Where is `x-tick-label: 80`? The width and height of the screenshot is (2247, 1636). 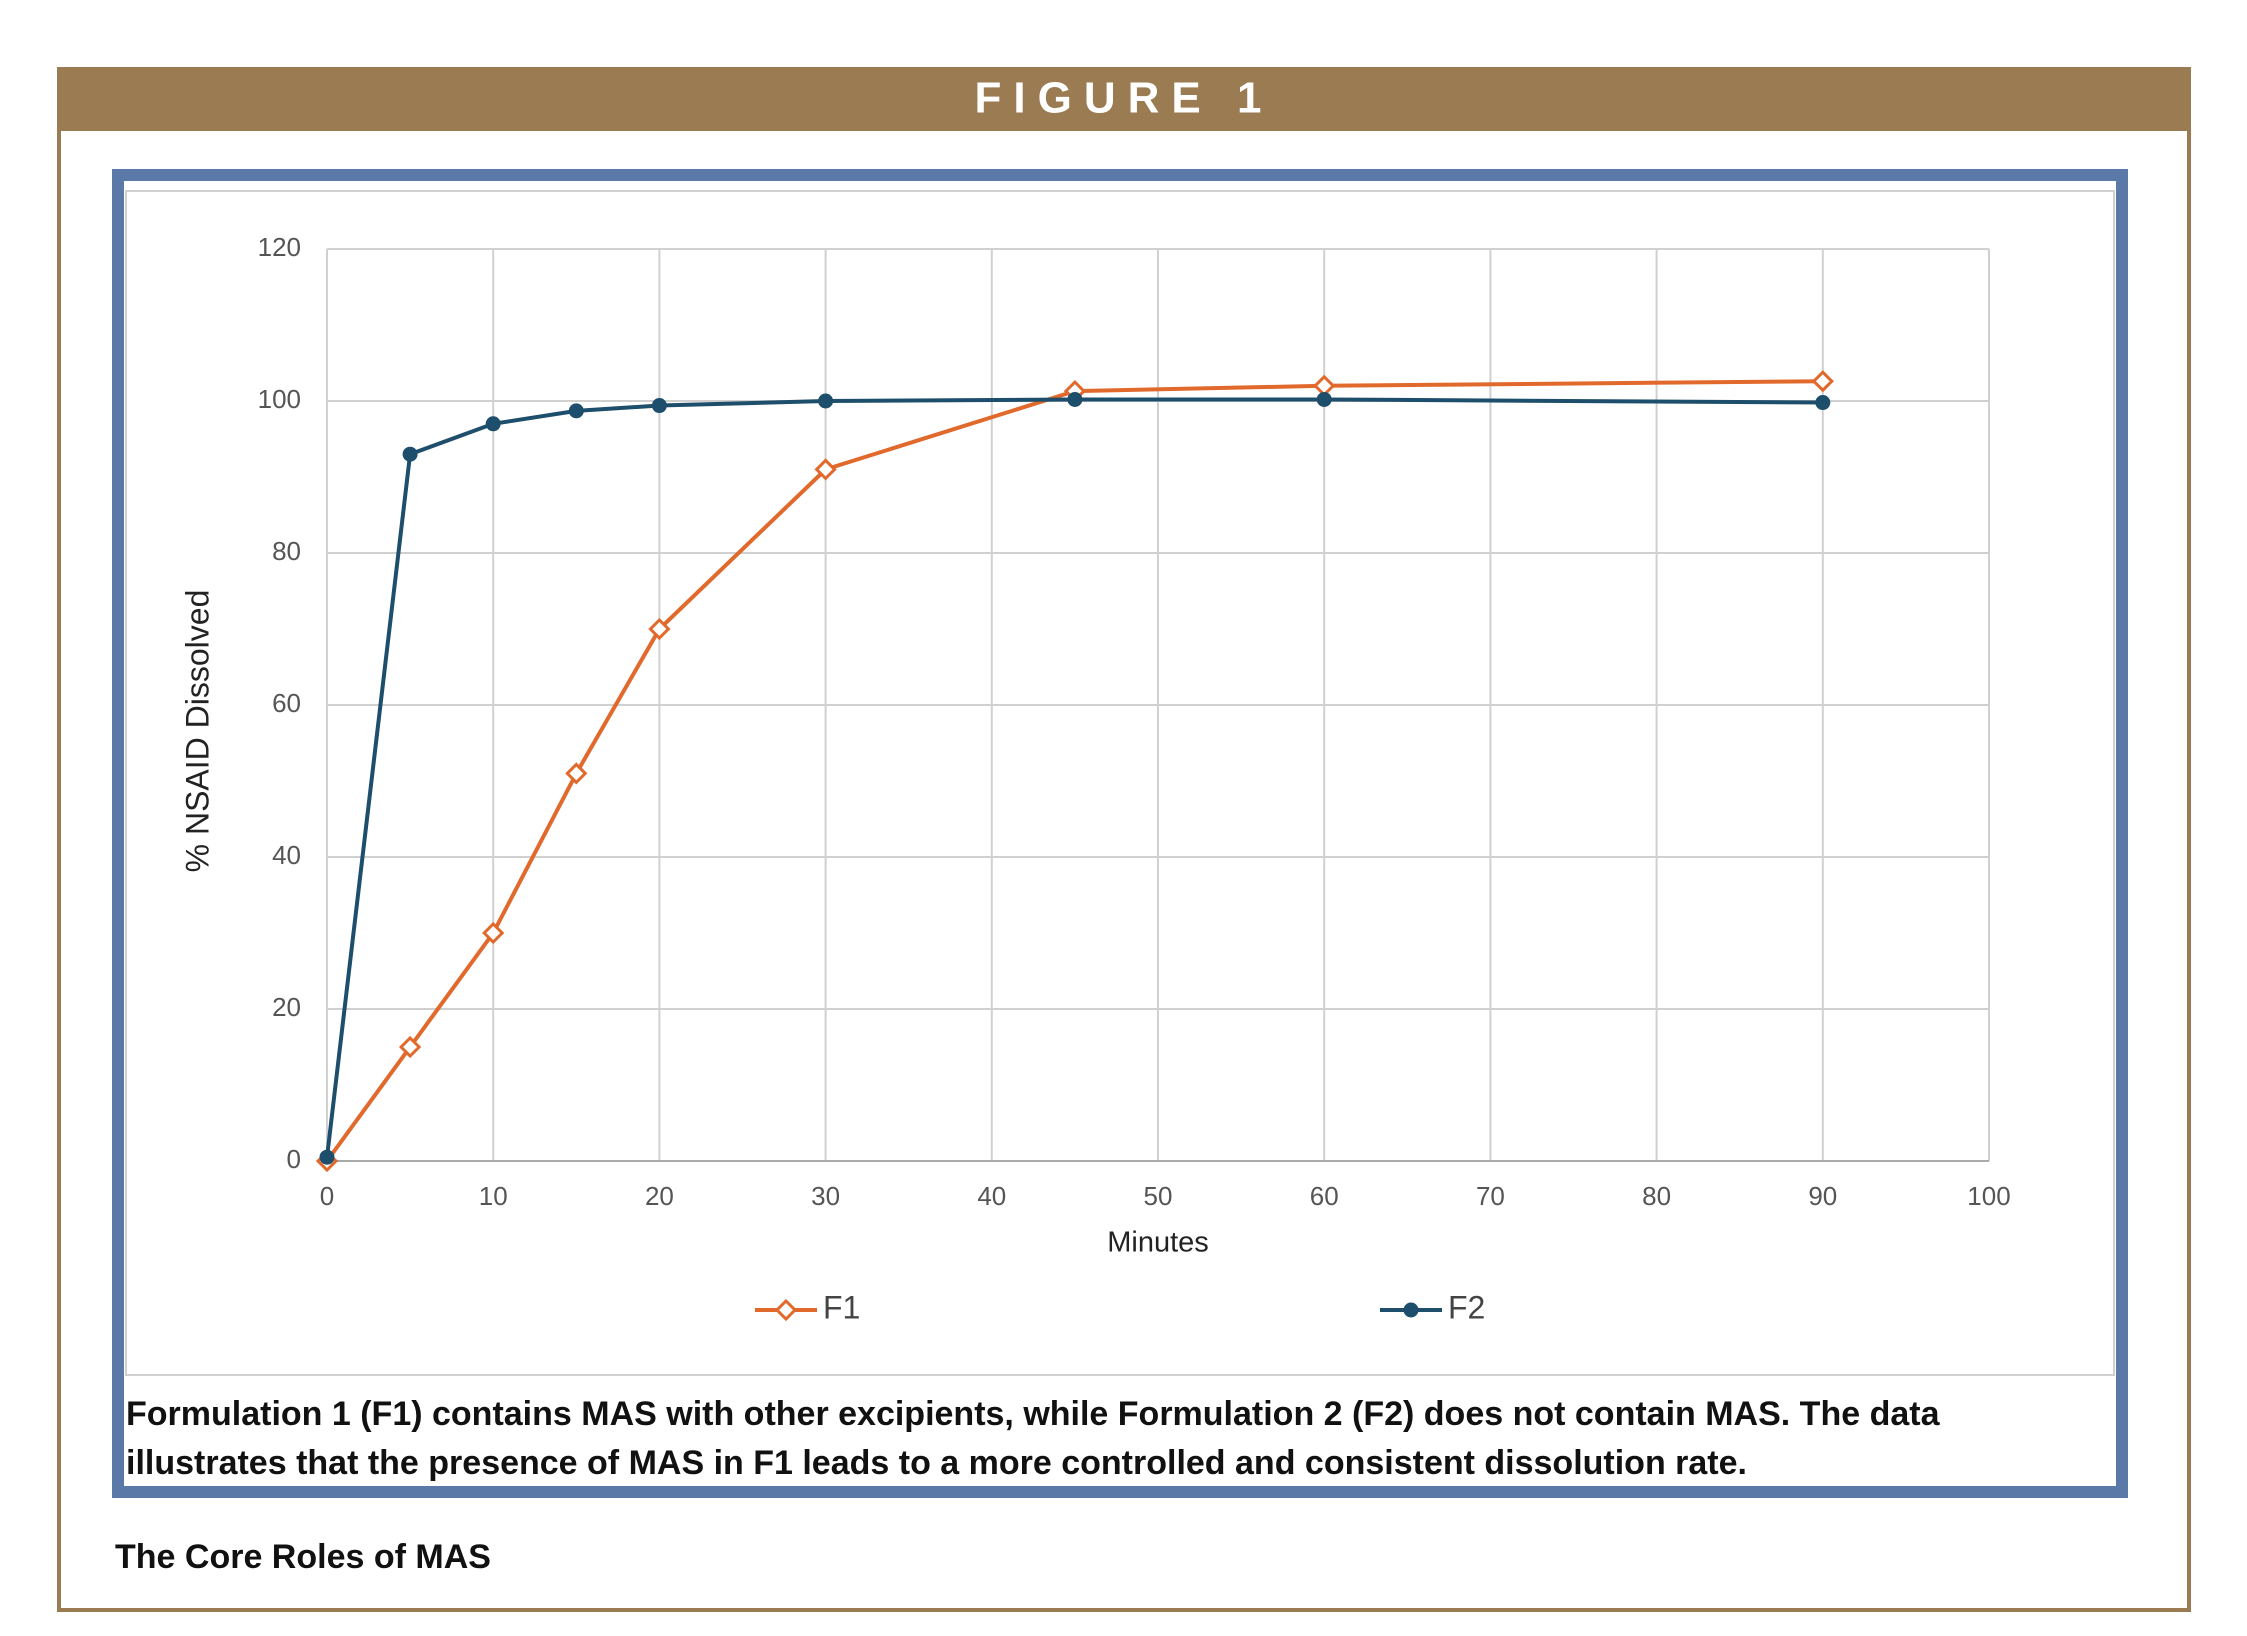 x-tick-label: 80 is located at coordinates (1656, 1196).